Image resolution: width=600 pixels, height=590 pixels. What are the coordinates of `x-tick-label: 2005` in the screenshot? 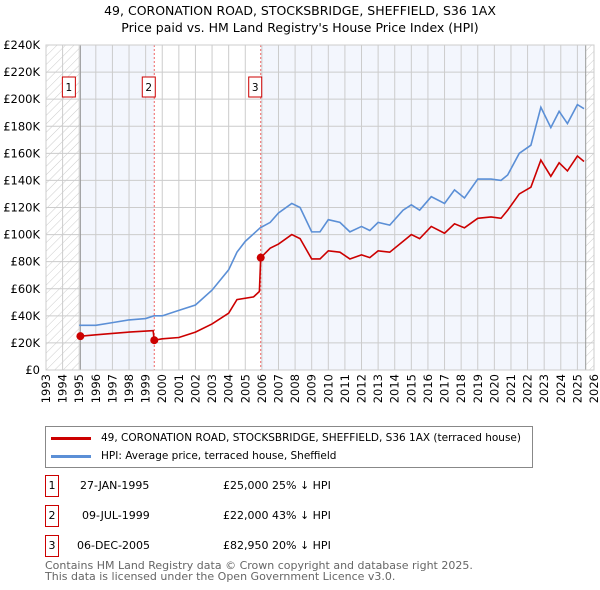 It's located at (245, 388).